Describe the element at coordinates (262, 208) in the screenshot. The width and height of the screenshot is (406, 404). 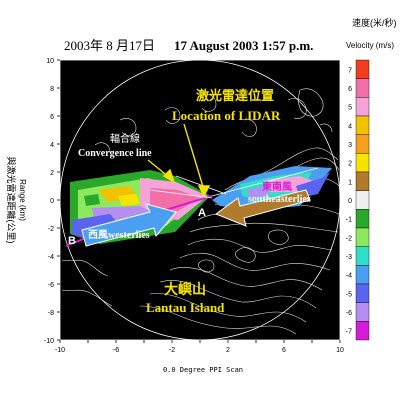
I see `southeasterly-arrow` at that location.